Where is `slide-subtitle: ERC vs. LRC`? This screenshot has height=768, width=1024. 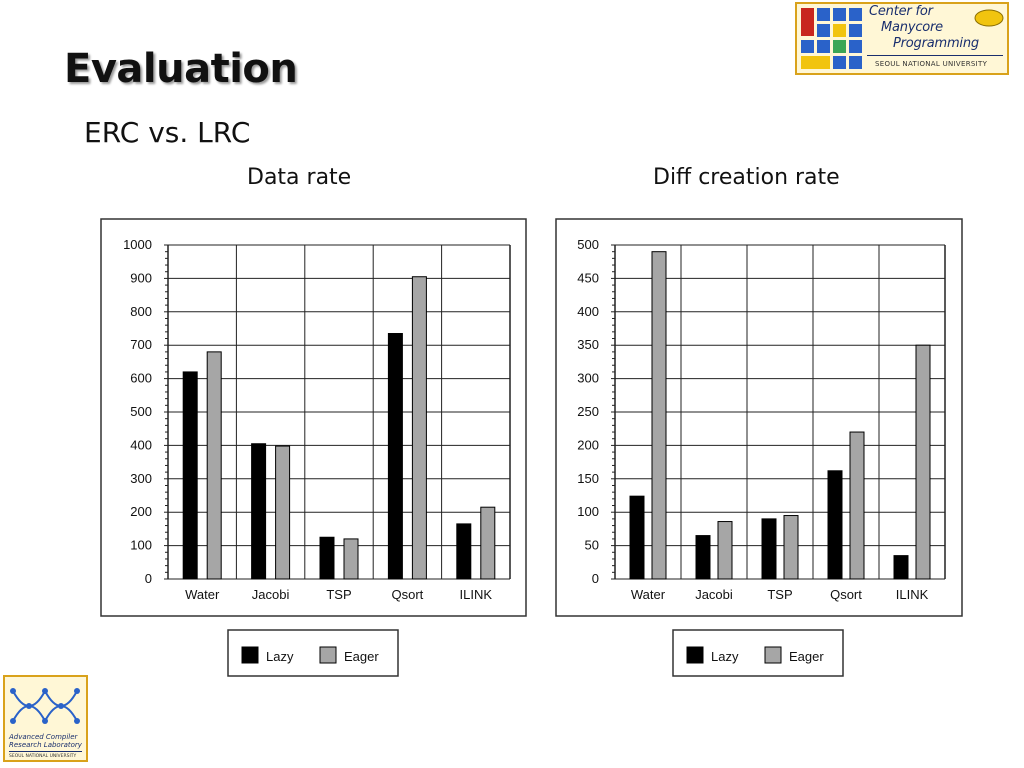
slide-subtitle: ERC vs. LRC is located at coordinates (167, 132).